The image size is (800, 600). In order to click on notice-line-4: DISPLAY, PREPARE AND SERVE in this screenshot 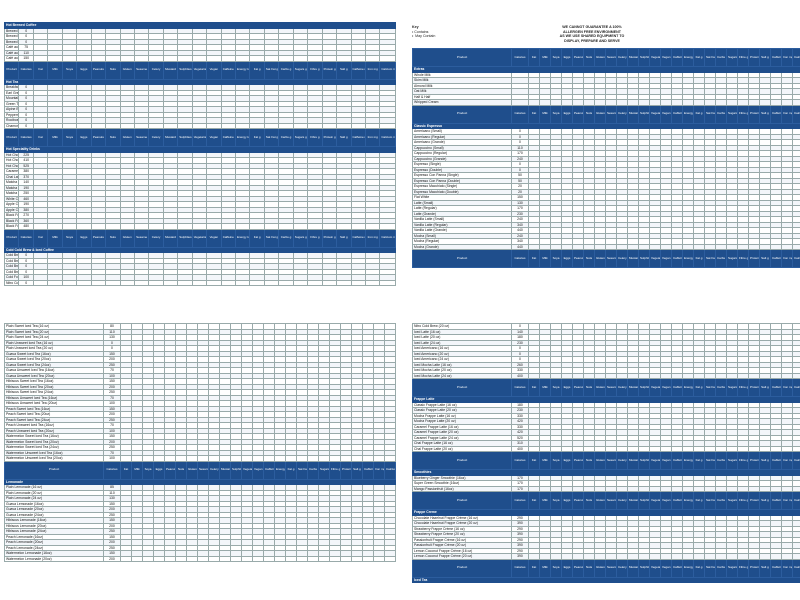, I will do `click(592, 40)`.